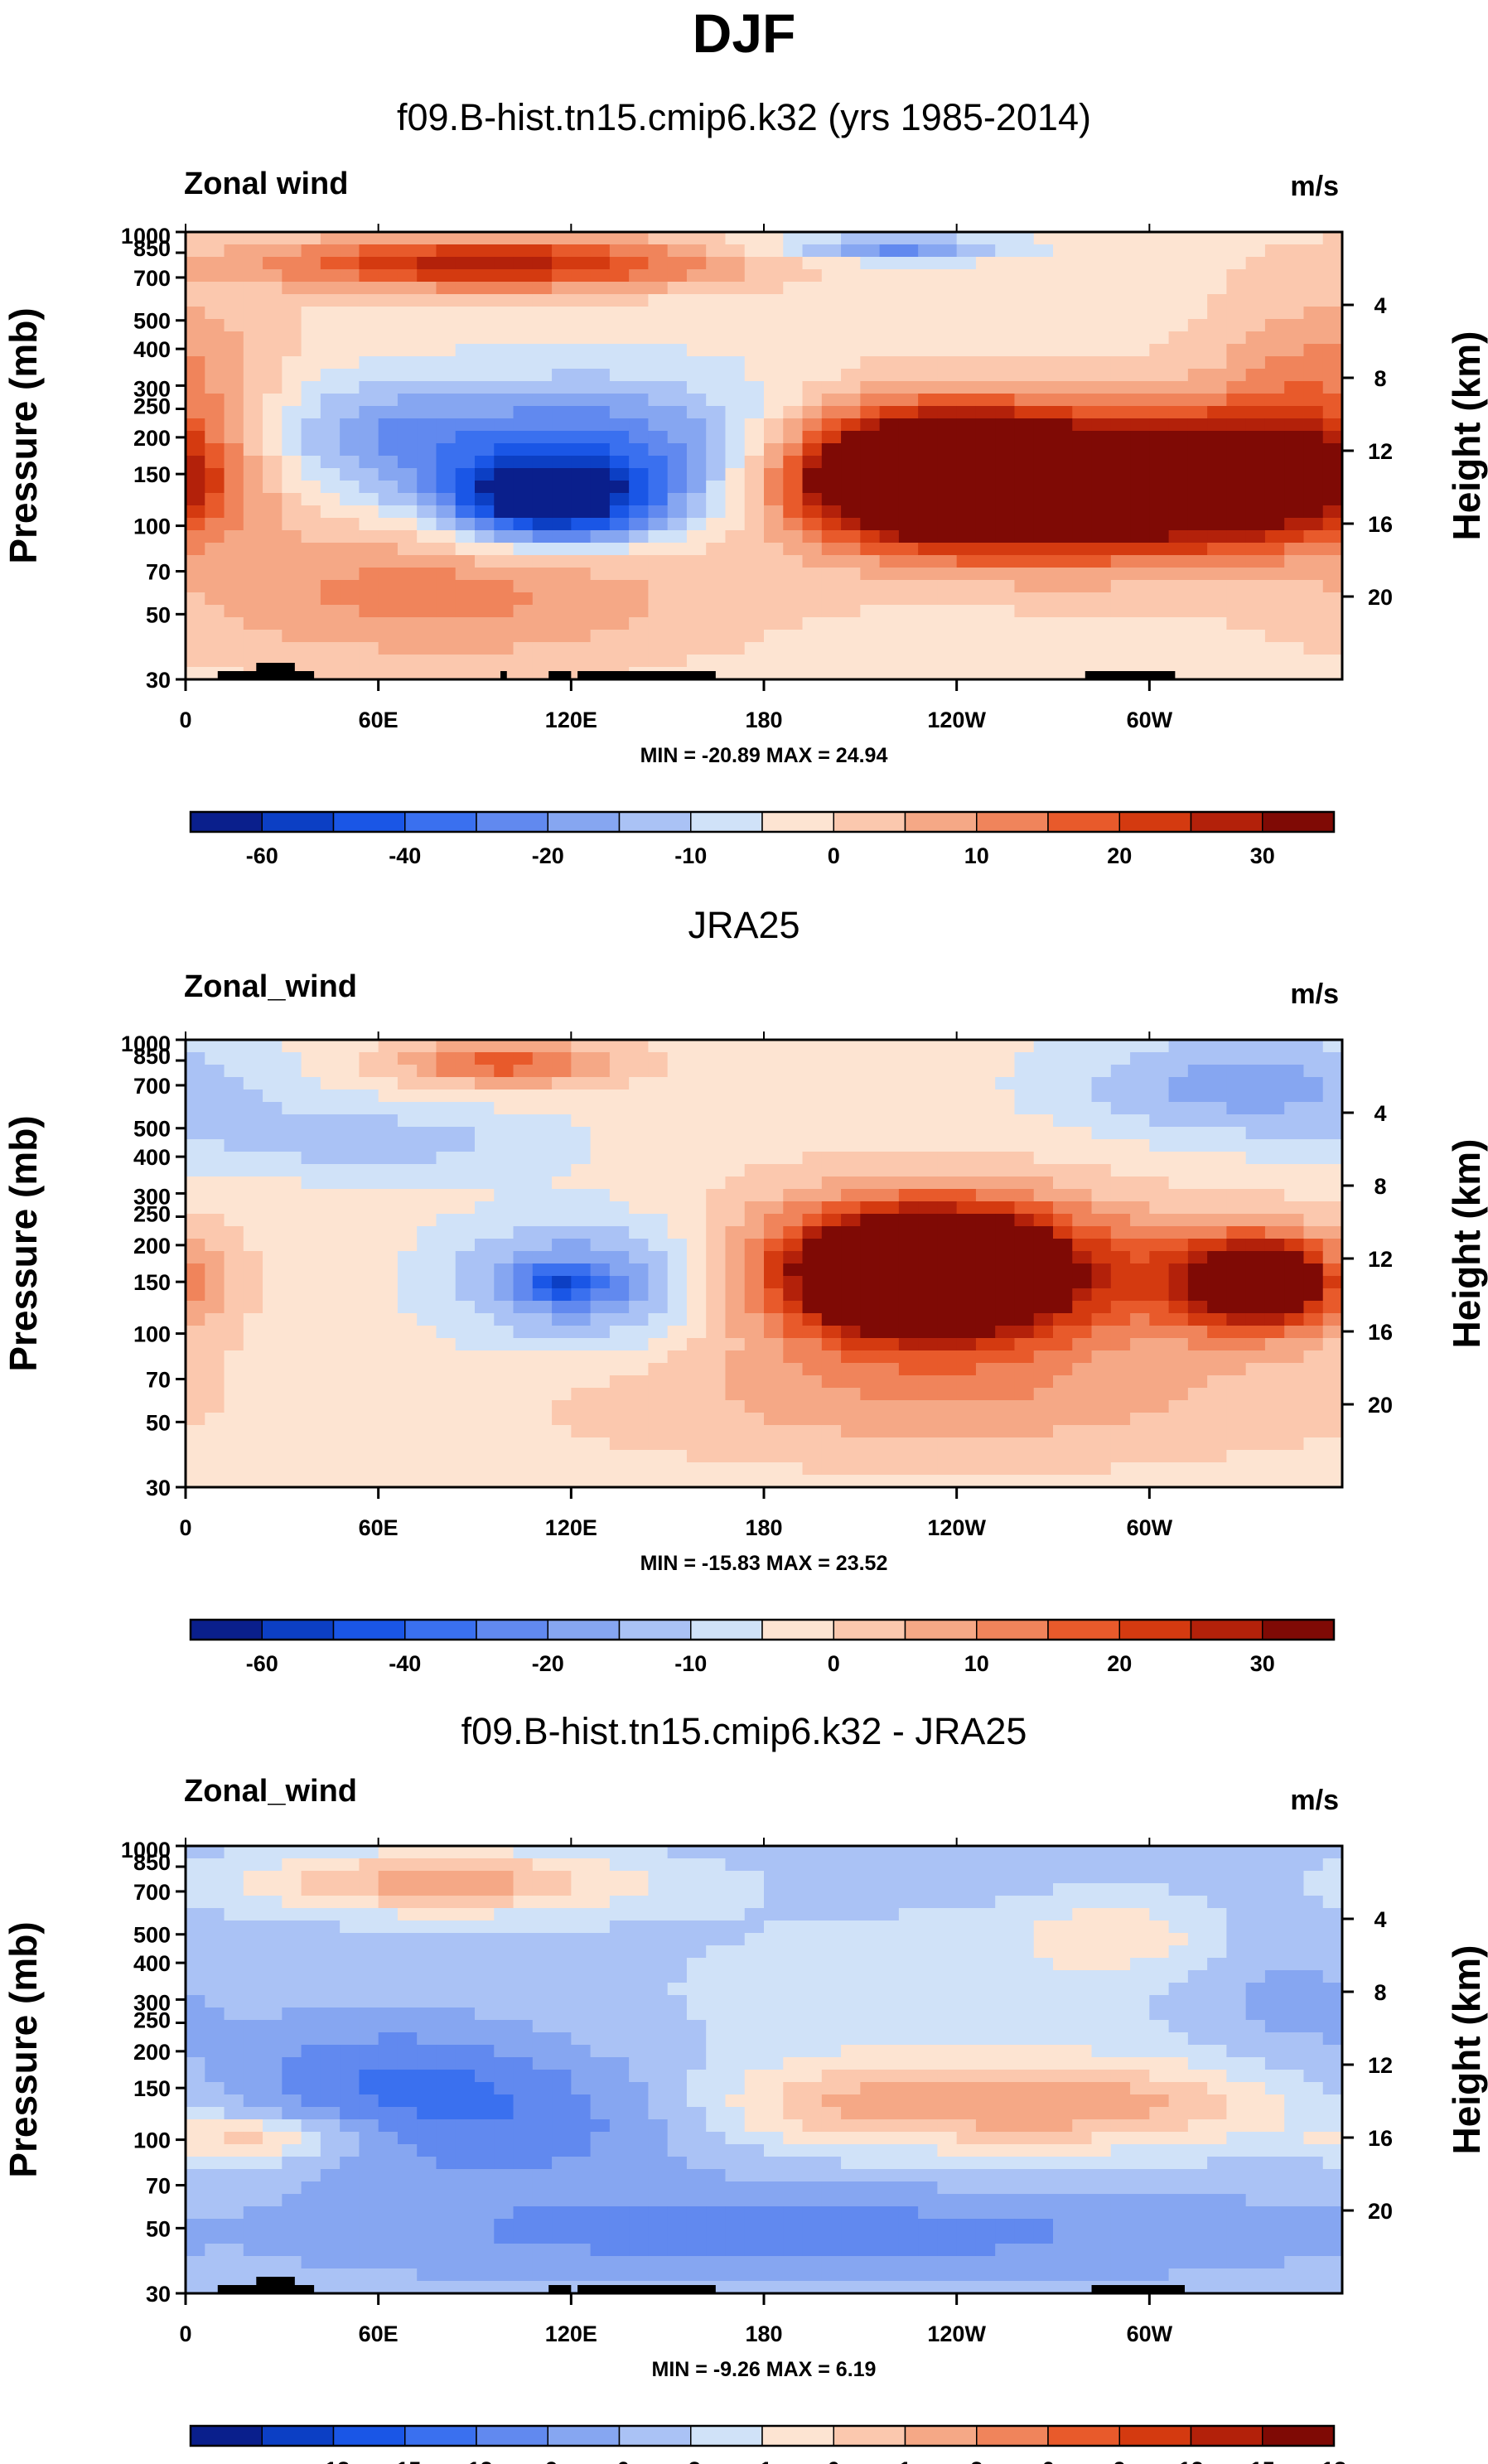  What do you see at coordinates (441, 1629) in the screenshot?
I see `colorbar-box` at bounding box center [441, 1629].